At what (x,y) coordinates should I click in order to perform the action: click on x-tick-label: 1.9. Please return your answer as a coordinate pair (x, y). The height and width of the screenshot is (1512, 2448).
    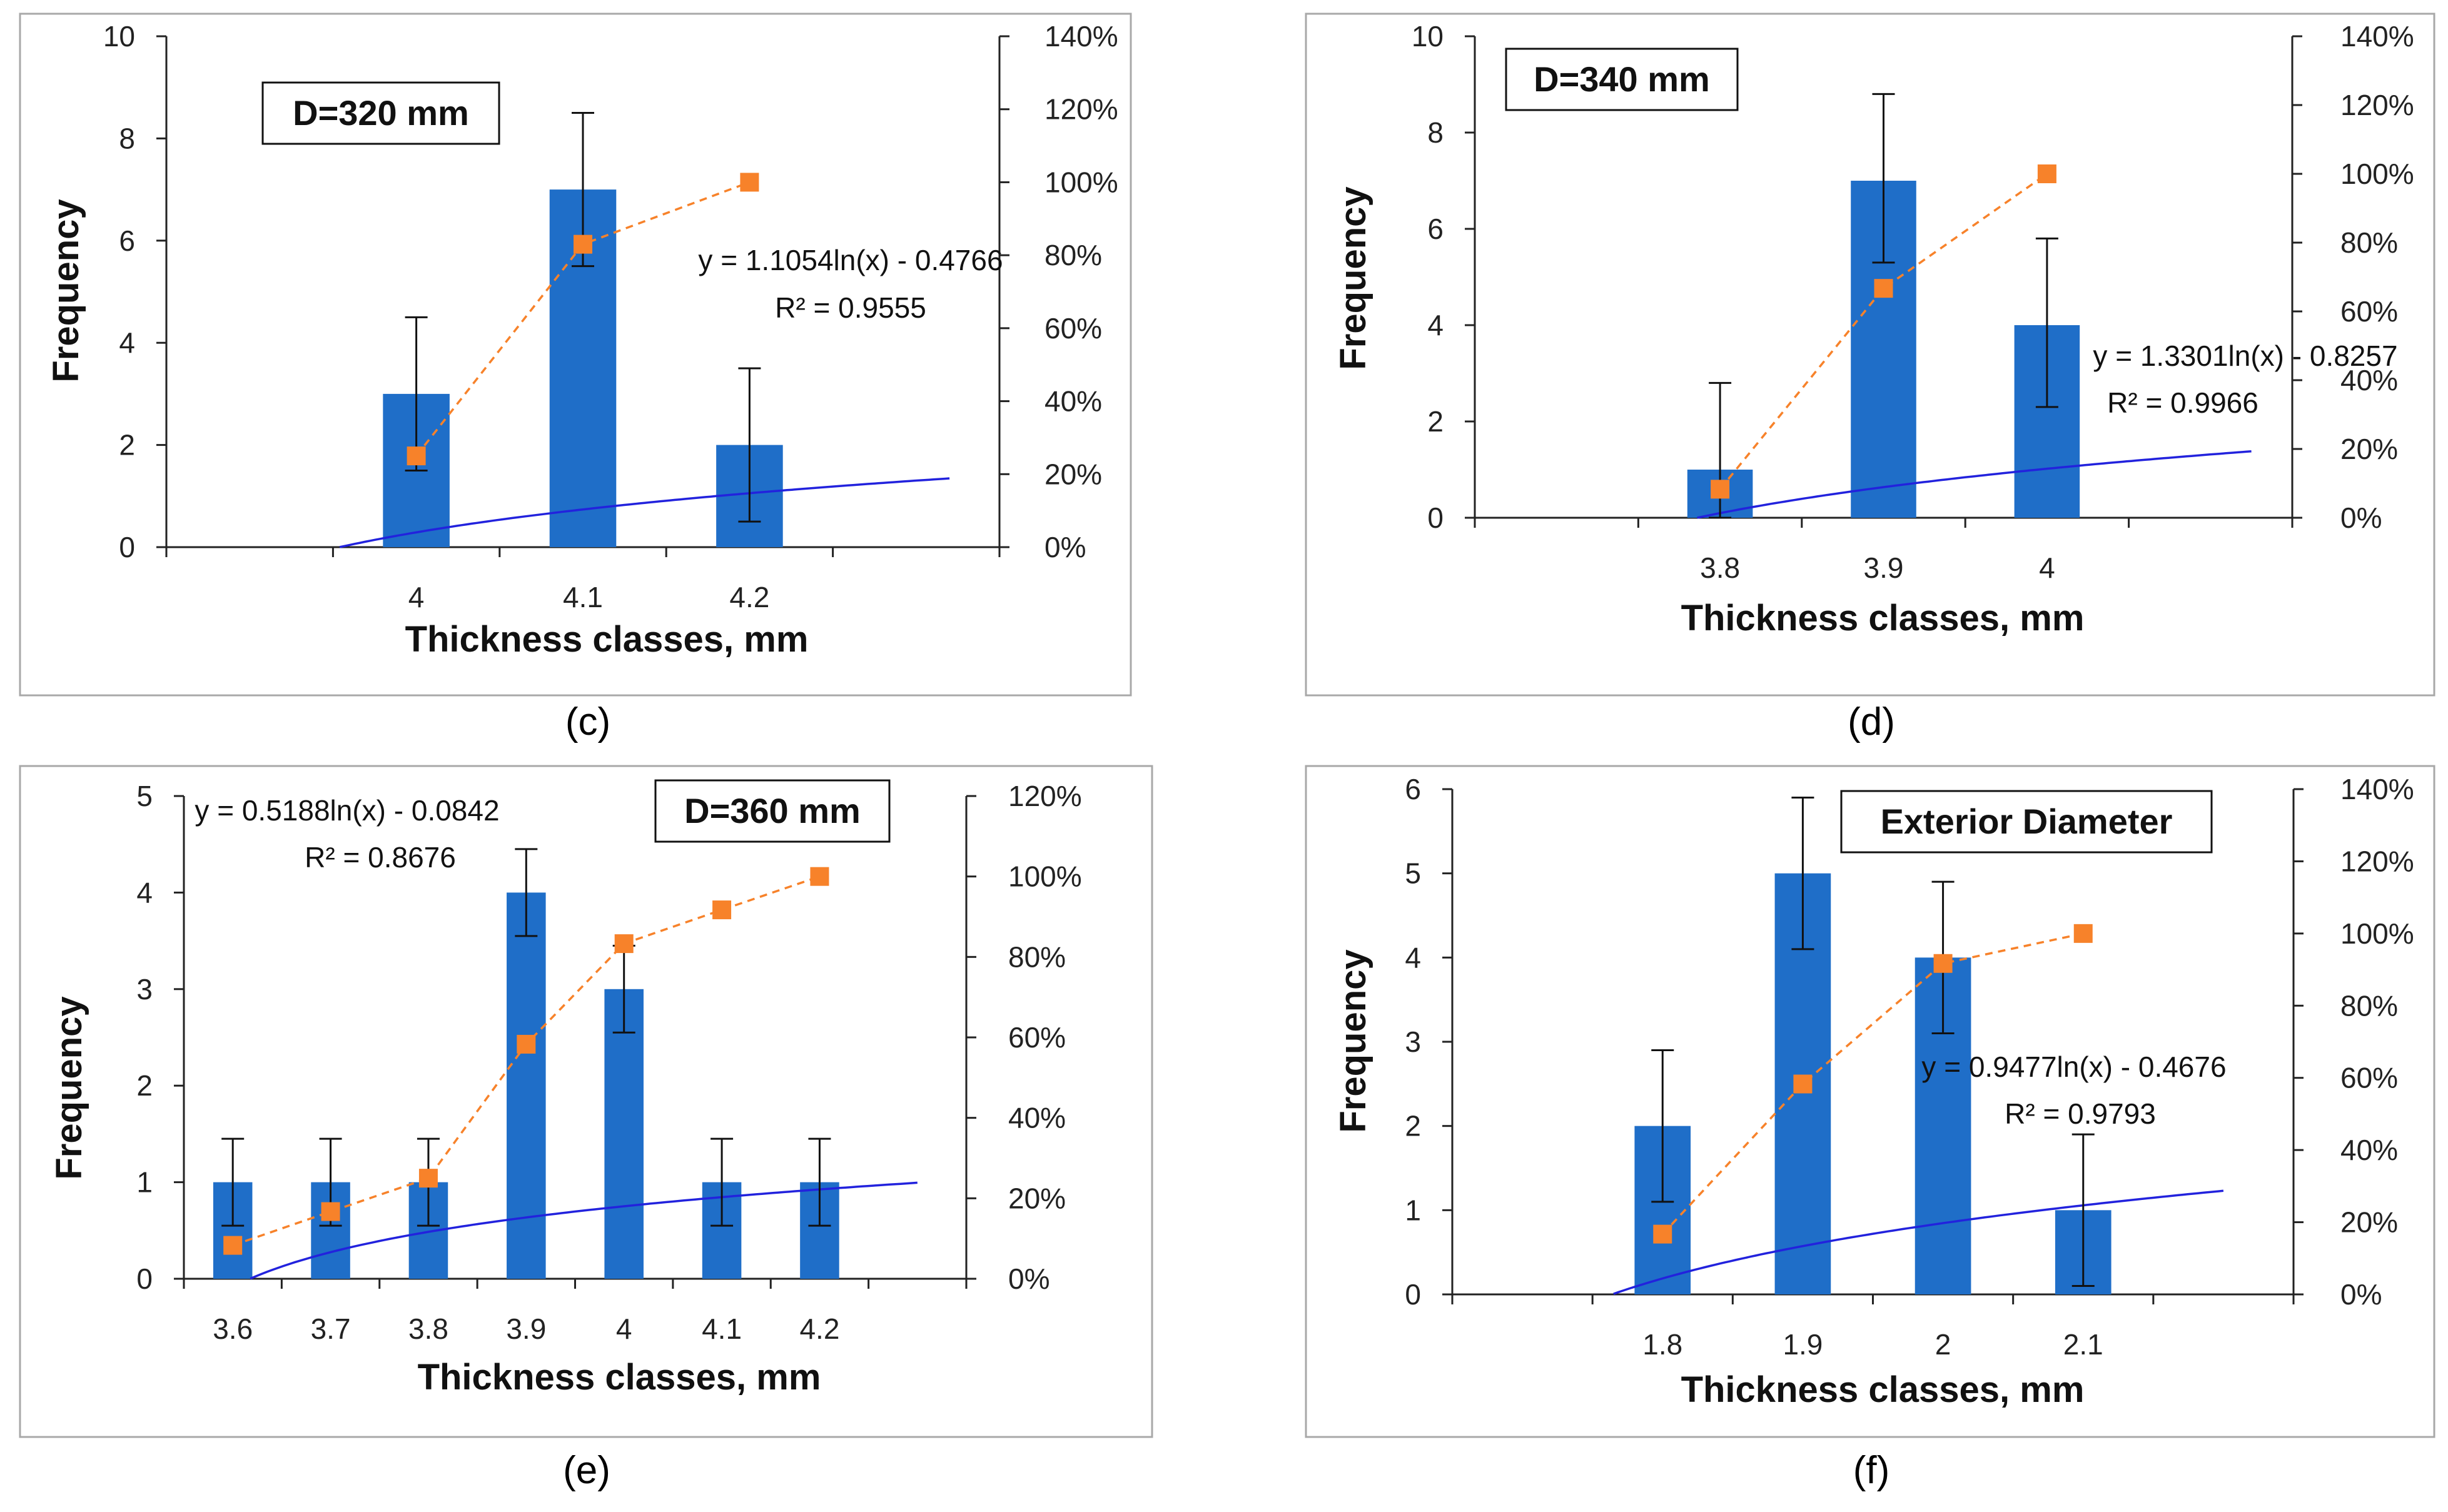
    Looking at the image, I should click on (1803, 1345).